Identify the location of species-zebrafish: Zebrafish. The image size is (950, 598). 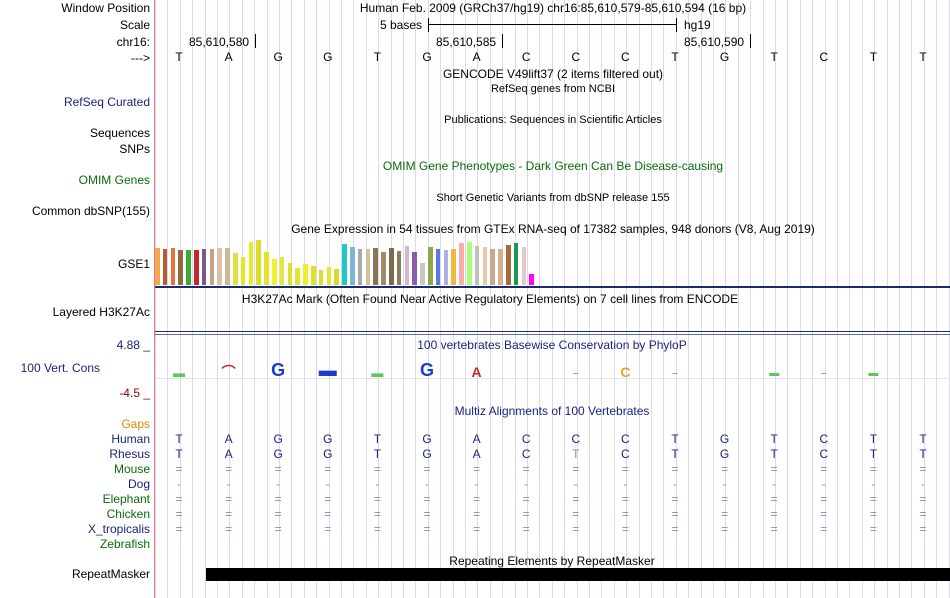
(124, 544).